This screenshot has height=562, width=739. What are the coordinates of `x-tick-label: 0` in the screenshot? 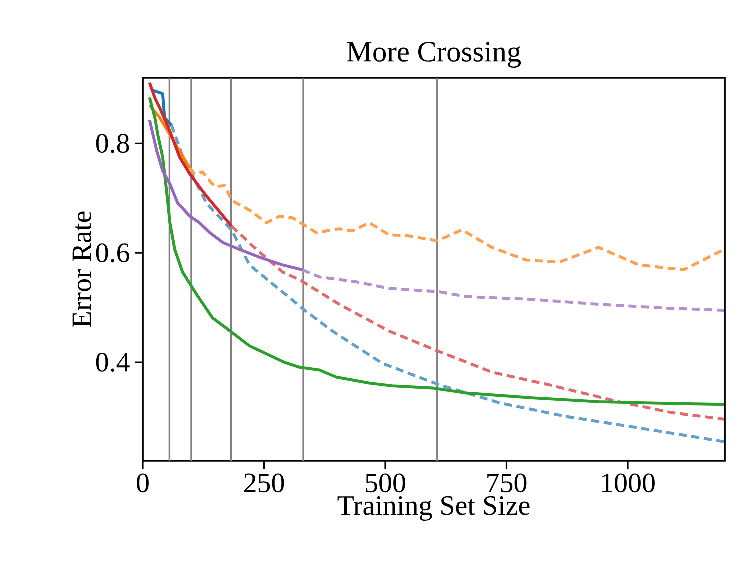 It's located at (143, 483).